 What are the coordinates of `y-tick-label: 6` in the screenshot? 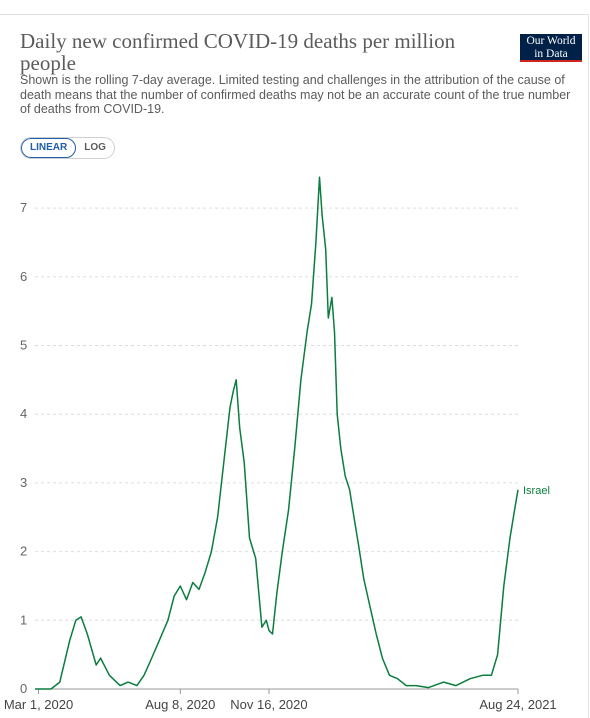 It's located at (23, 276).